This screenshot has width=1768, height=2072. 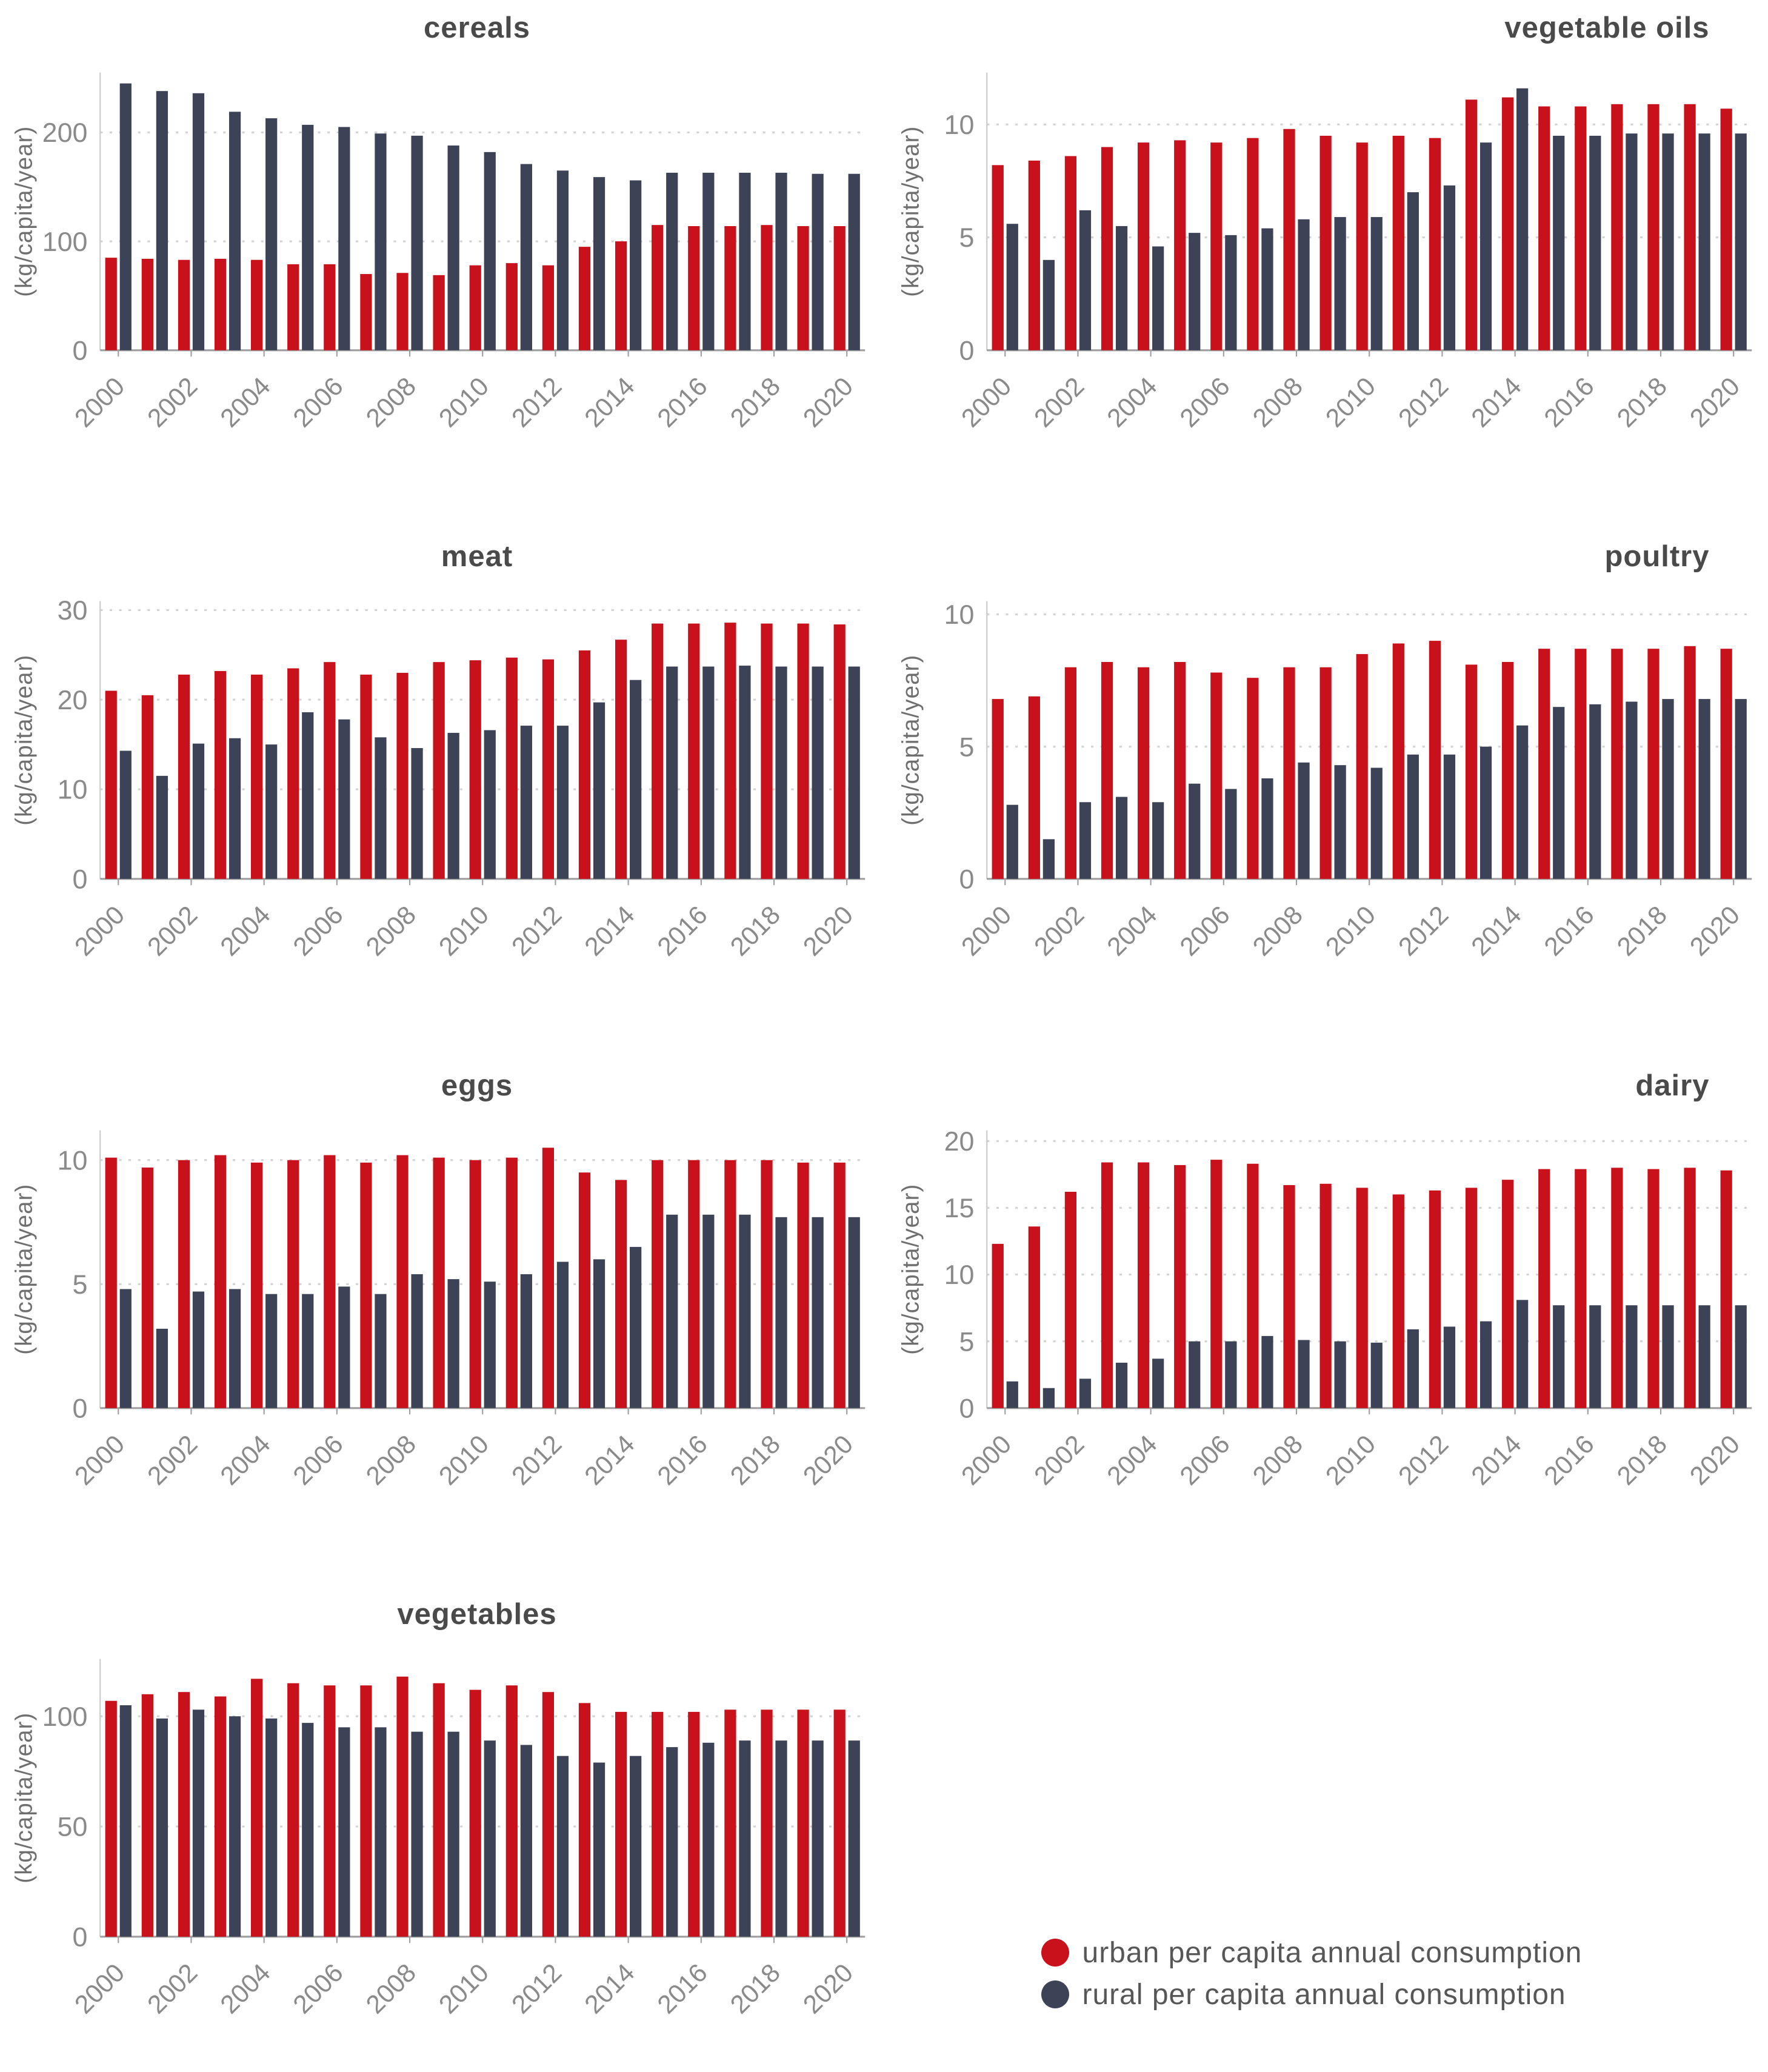 I want to click on poultry-bar-rural-2019, so click(x=1704, y=790).